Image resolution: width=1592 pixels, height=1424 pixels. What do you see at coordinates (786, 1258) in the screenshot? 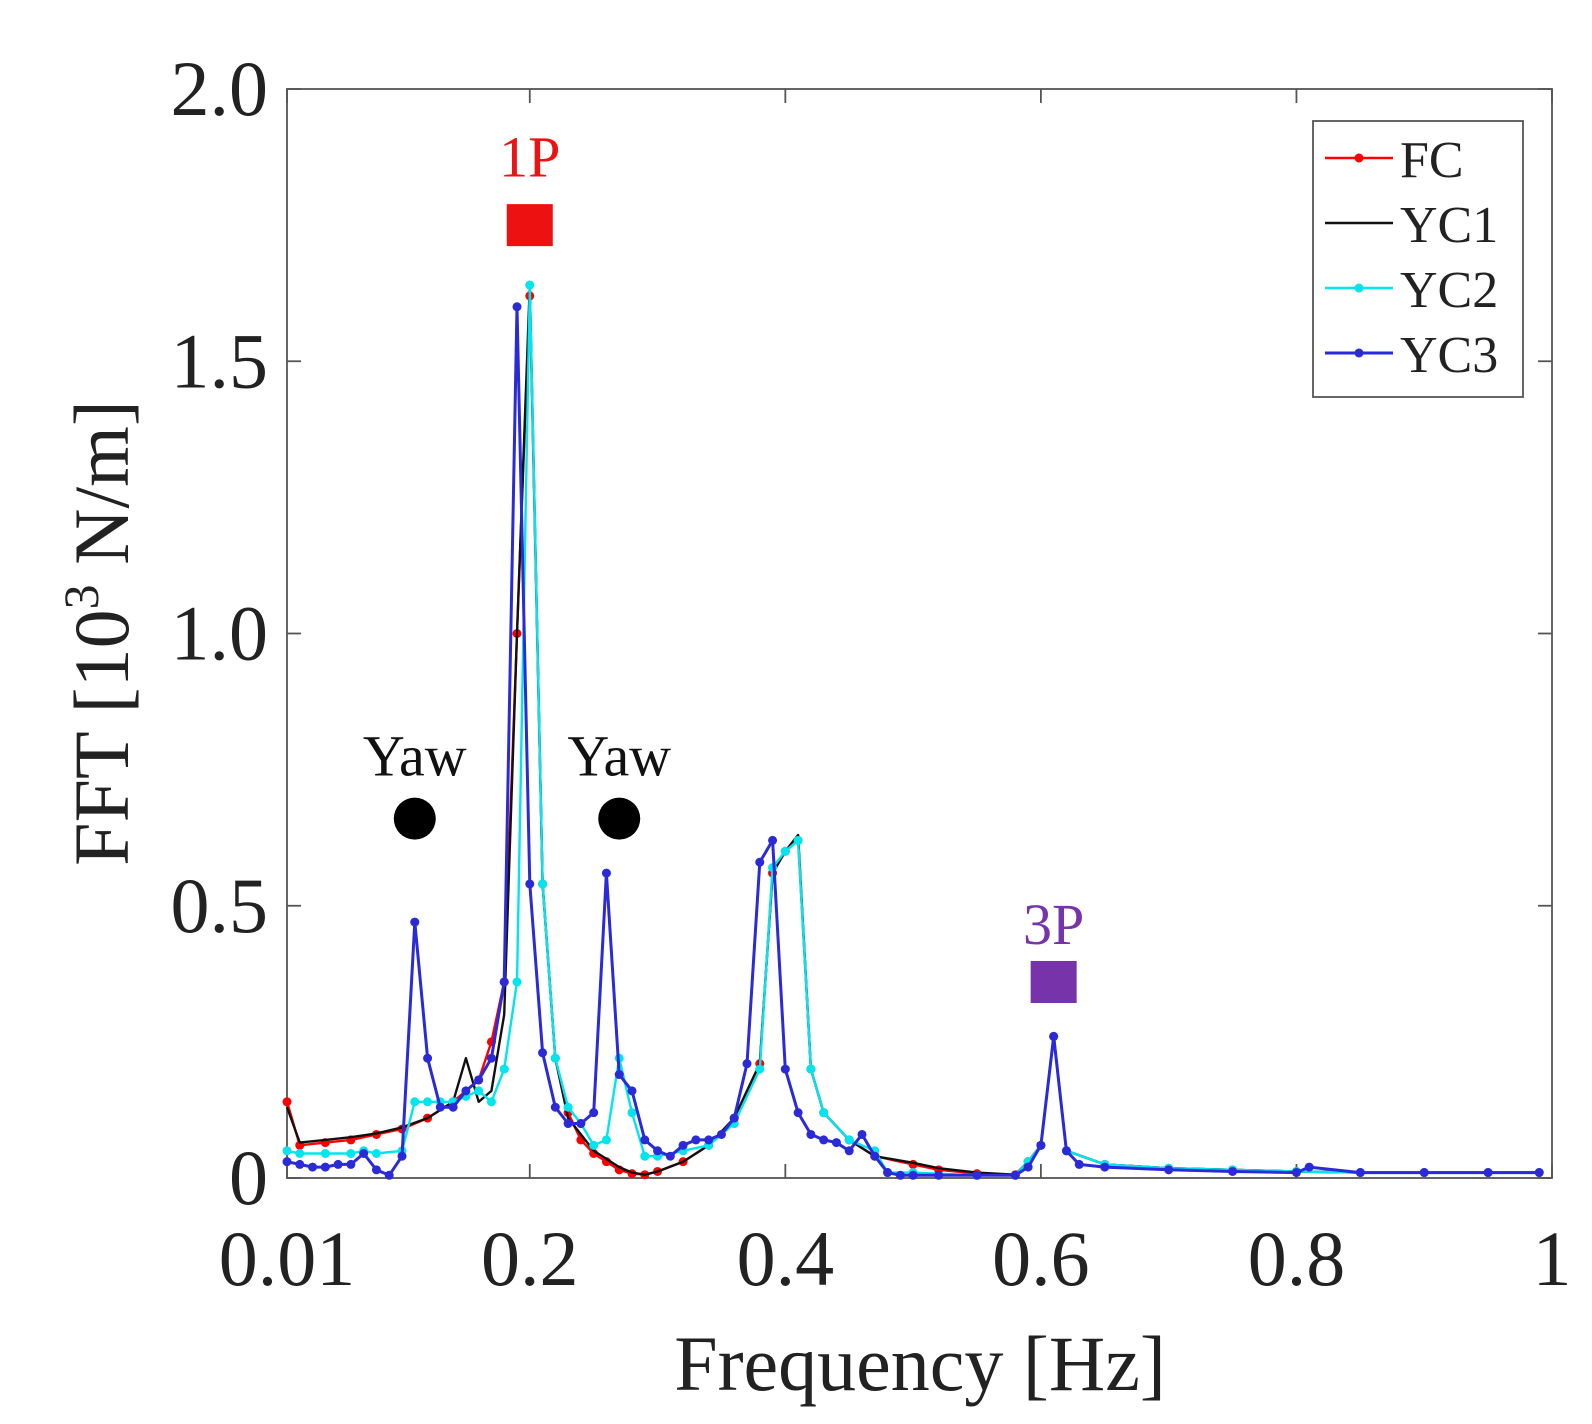
I see `x-tick-label: 0.4` at bounding box center [786, 1258].